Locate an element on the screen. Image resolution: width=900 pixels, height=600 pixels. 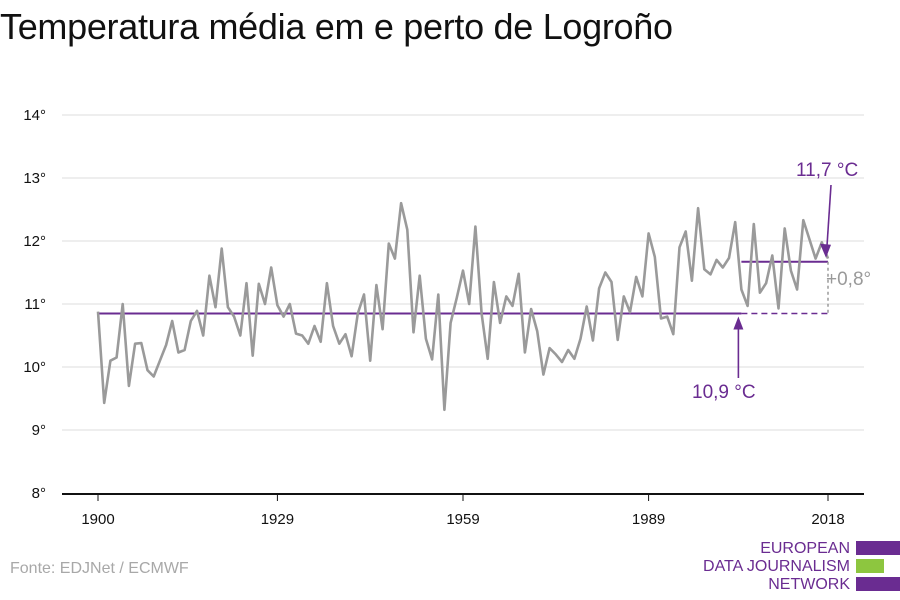
y-tick-label: 10° is located at coordinates (34, 367).